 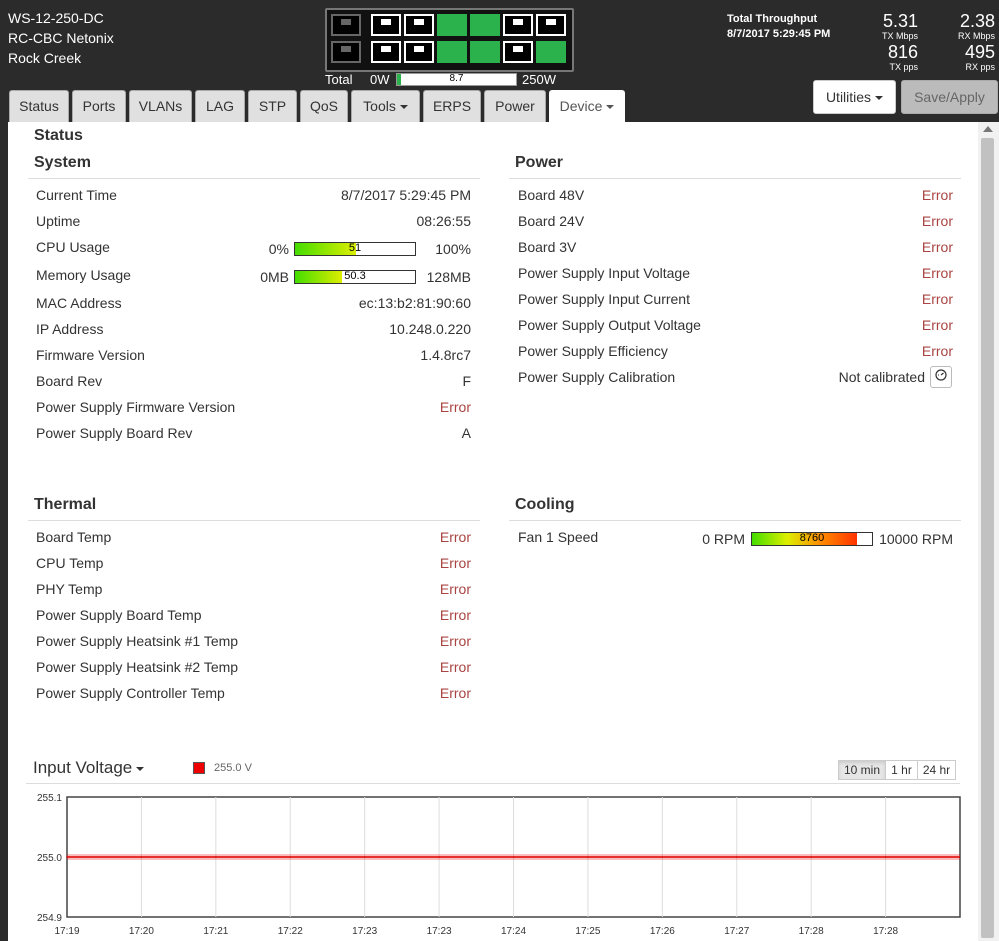 What do you see at coordinates (949, 97) in the screenshot?
I see `save-apply-button: Save/Apply` at bounding box center [949, 97].